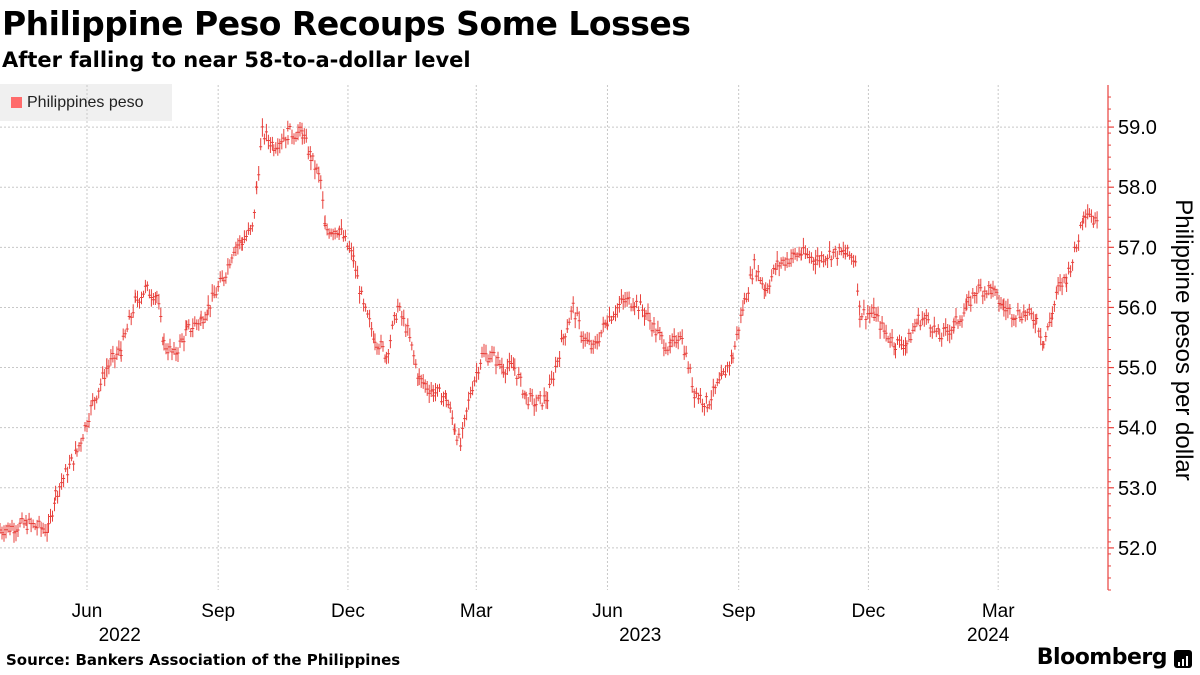 The width and height of the screenshot is (1200, 675). Describe the element at coordinates (1137, 248) in the screenshot. I see `y-tick-label: 57.0` at that location.